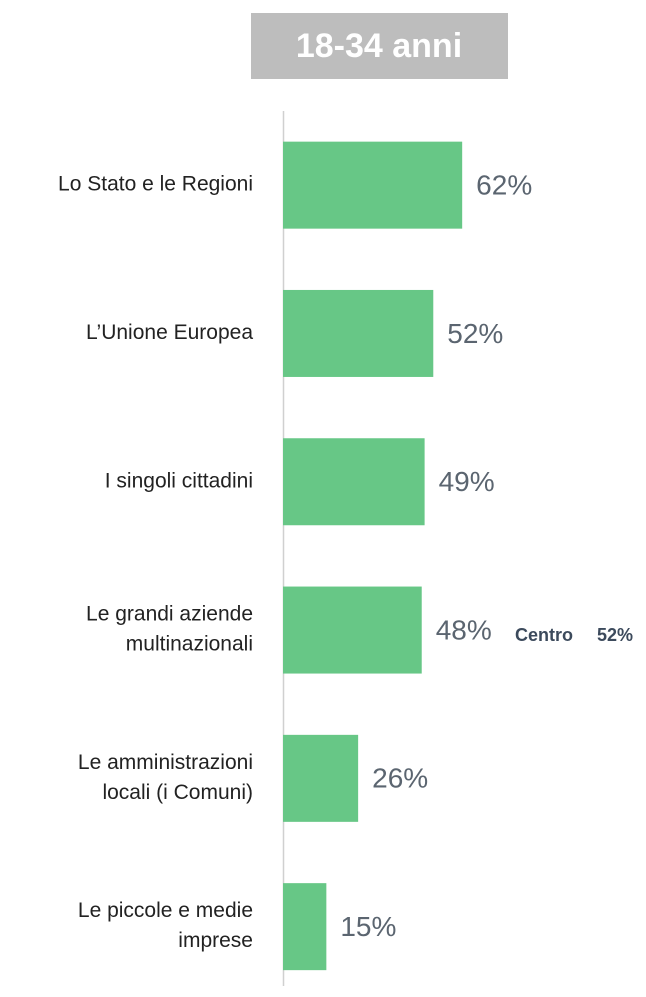 The width and height of the screenshot is (646, 997). What do you see at coordinates (467, 481) in the screenshot?
I see `value-label: 49%` at bounding box center [467, 481].